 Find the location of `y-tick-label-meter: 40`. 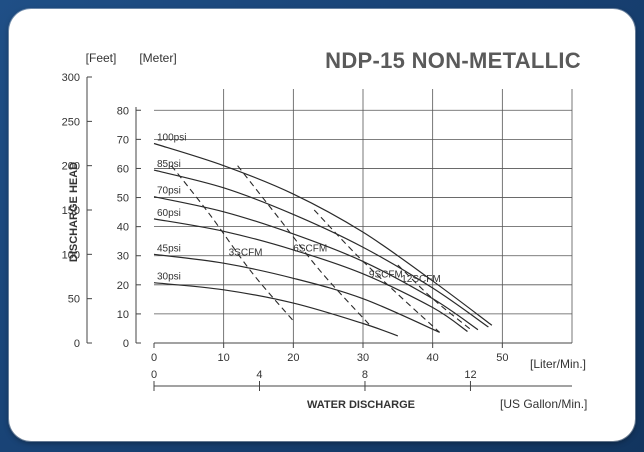

y-tick-label-meter: 40 is located at coordinates (123, 228).